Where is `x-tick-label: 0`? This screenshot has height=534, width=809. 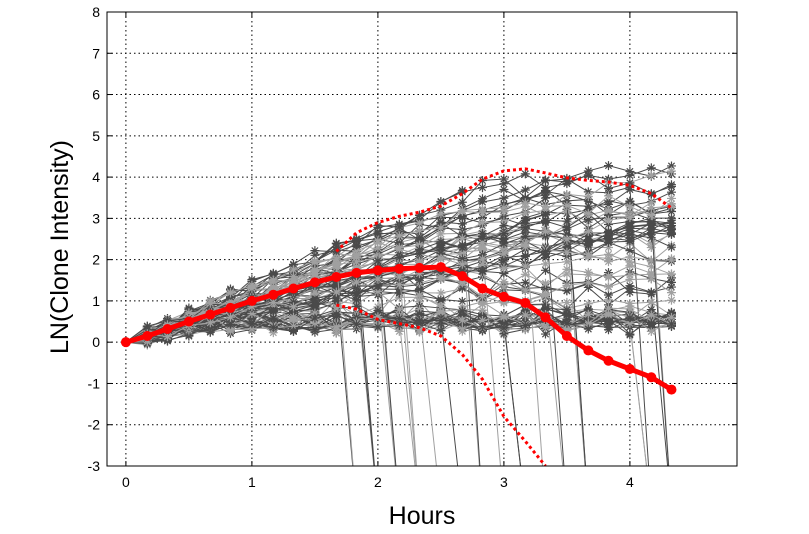 x-tick-label: 0 is located at coordinates (126, 482).